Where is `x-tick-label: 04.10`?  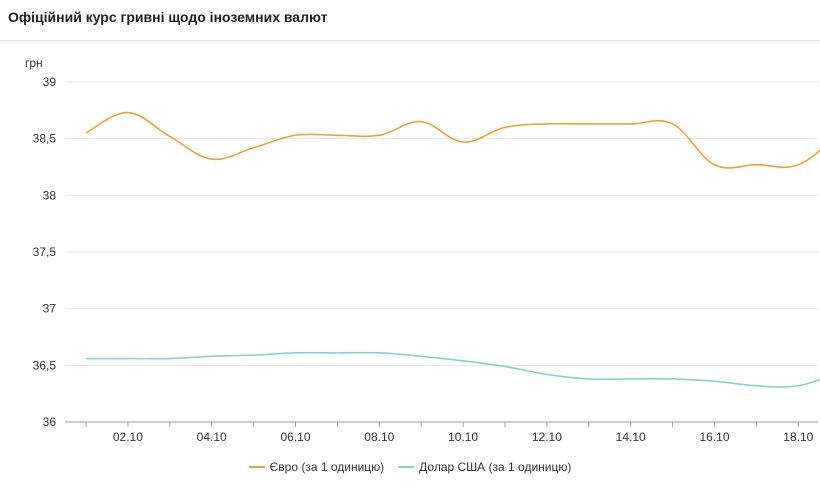
x-tick-label: 04.10 is located at coordinates (212, 437).